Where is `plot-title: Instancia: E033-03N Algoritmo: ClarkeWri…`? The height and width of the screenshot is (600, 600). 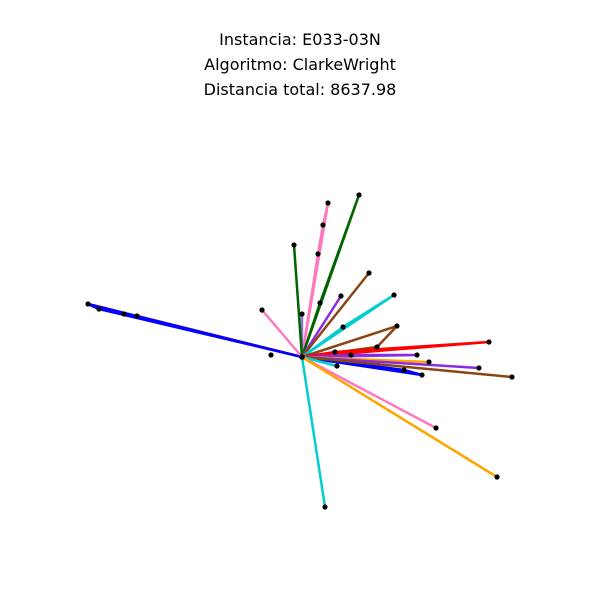 plot-title: Instancia: E033-03N Algoritmo: ClarkeWri… is located at coordinates (300, 64).